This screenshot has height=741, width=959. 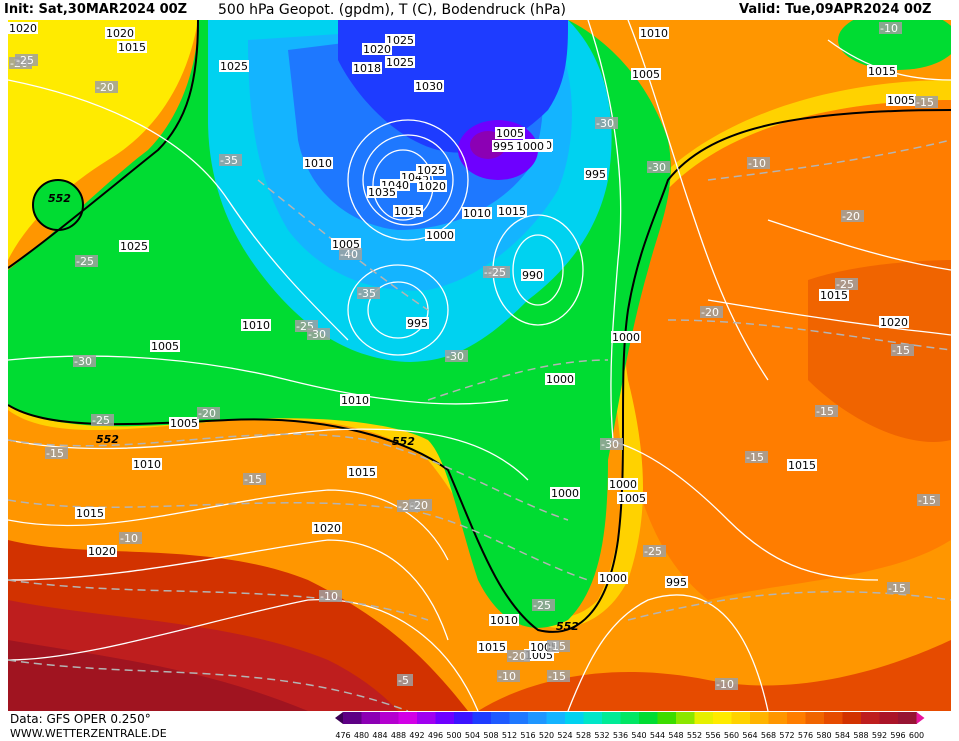 What do you see at coordinates (768, 735) in the screenshot?
I see `colorbar-tick-label: 568` at bounding box center [768, 735].